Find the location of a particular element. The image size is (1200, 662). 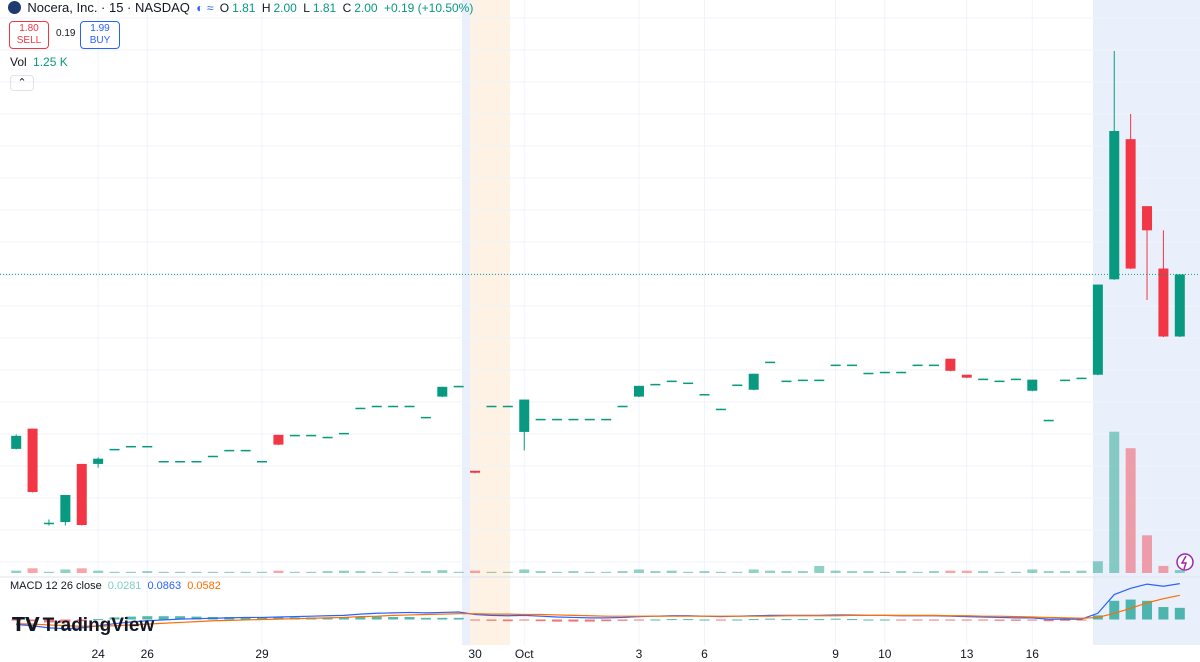

ohlc-label: C is located at coordinates (347, 8).